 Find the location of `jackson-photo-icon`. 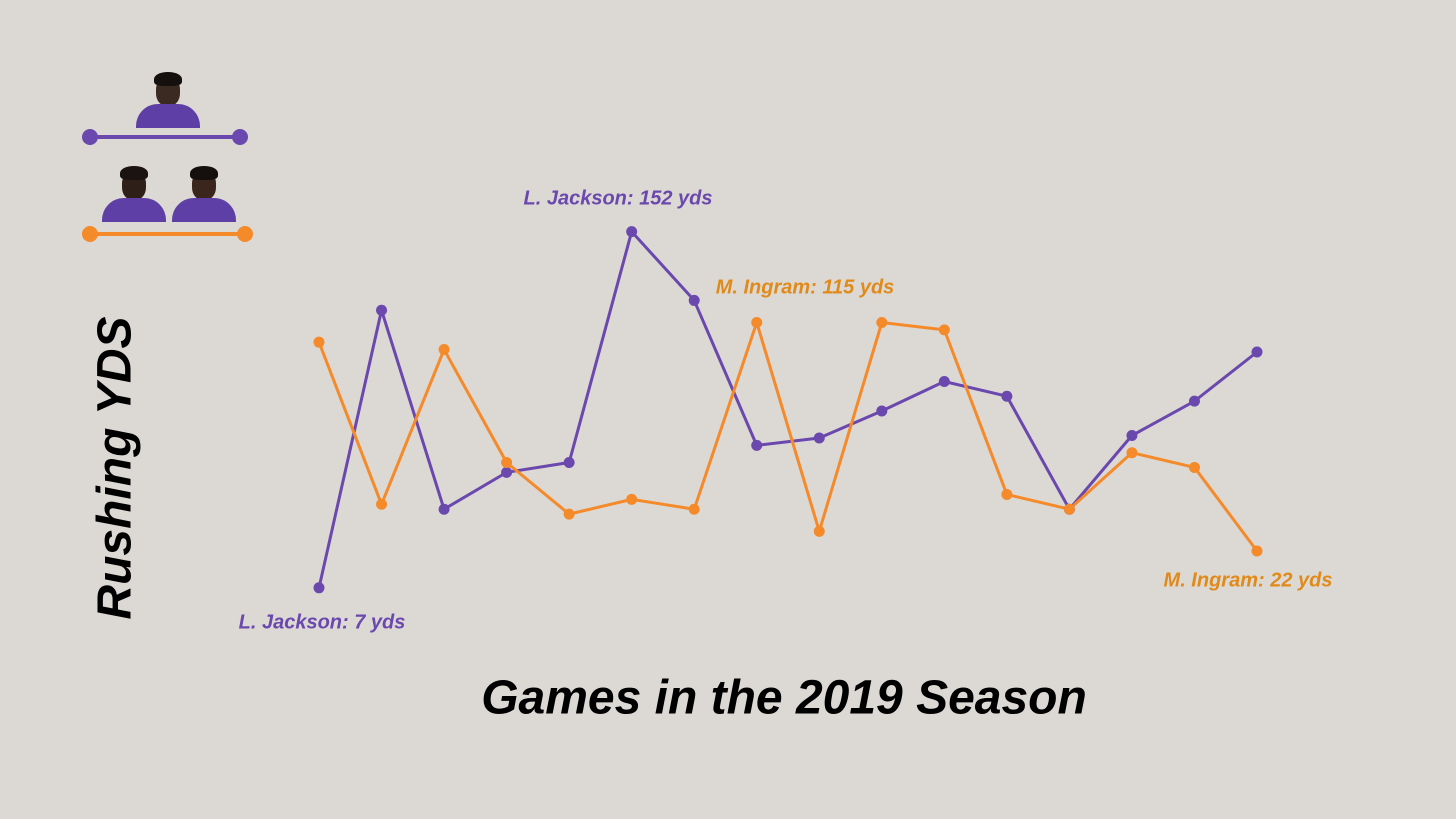

jackson-photo-icon is located at coordinates (168, 100).